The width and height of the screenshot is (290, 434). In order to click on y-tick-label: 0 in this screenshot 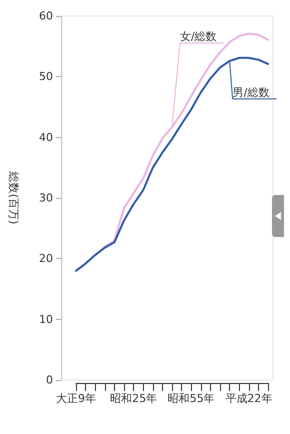, I will do `click(49, 380)`.